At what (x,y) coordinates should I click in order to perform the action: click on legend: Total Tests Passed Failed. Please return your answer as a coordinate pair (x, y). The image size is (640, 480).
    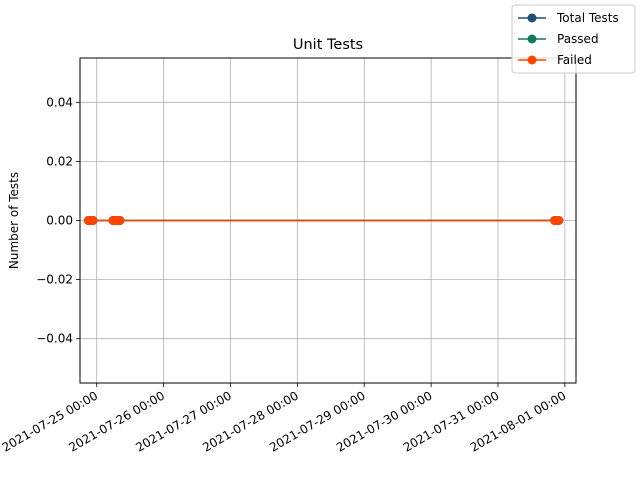
    Looking at the image, I should click on (573, 39).